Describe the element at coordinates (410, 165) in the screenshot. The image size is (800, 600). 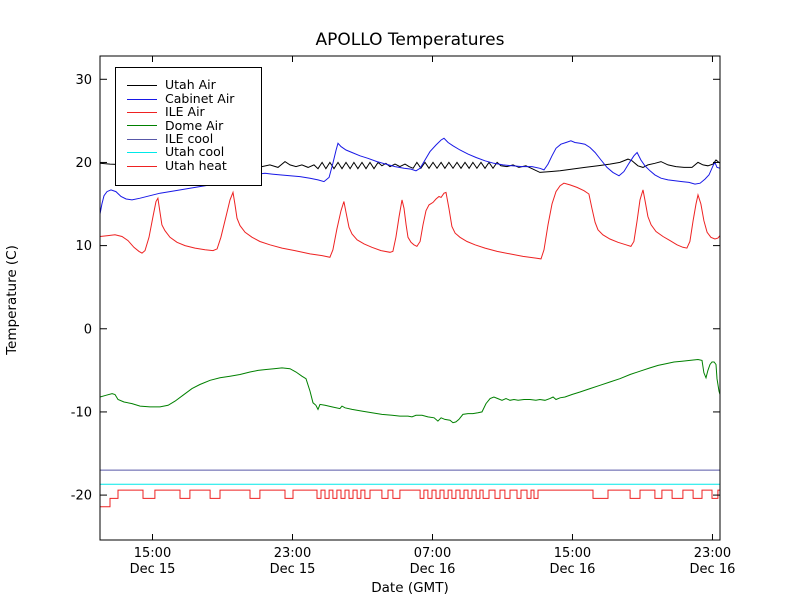
I see `series-line-utah-air` at that location.